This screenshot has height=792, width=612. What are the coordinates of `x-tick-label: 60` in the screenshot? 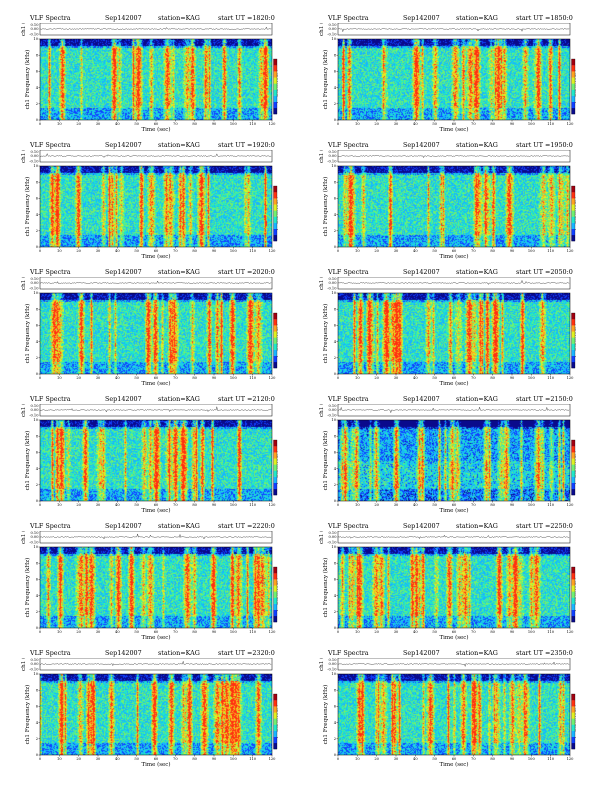 It's located at (156, 505).